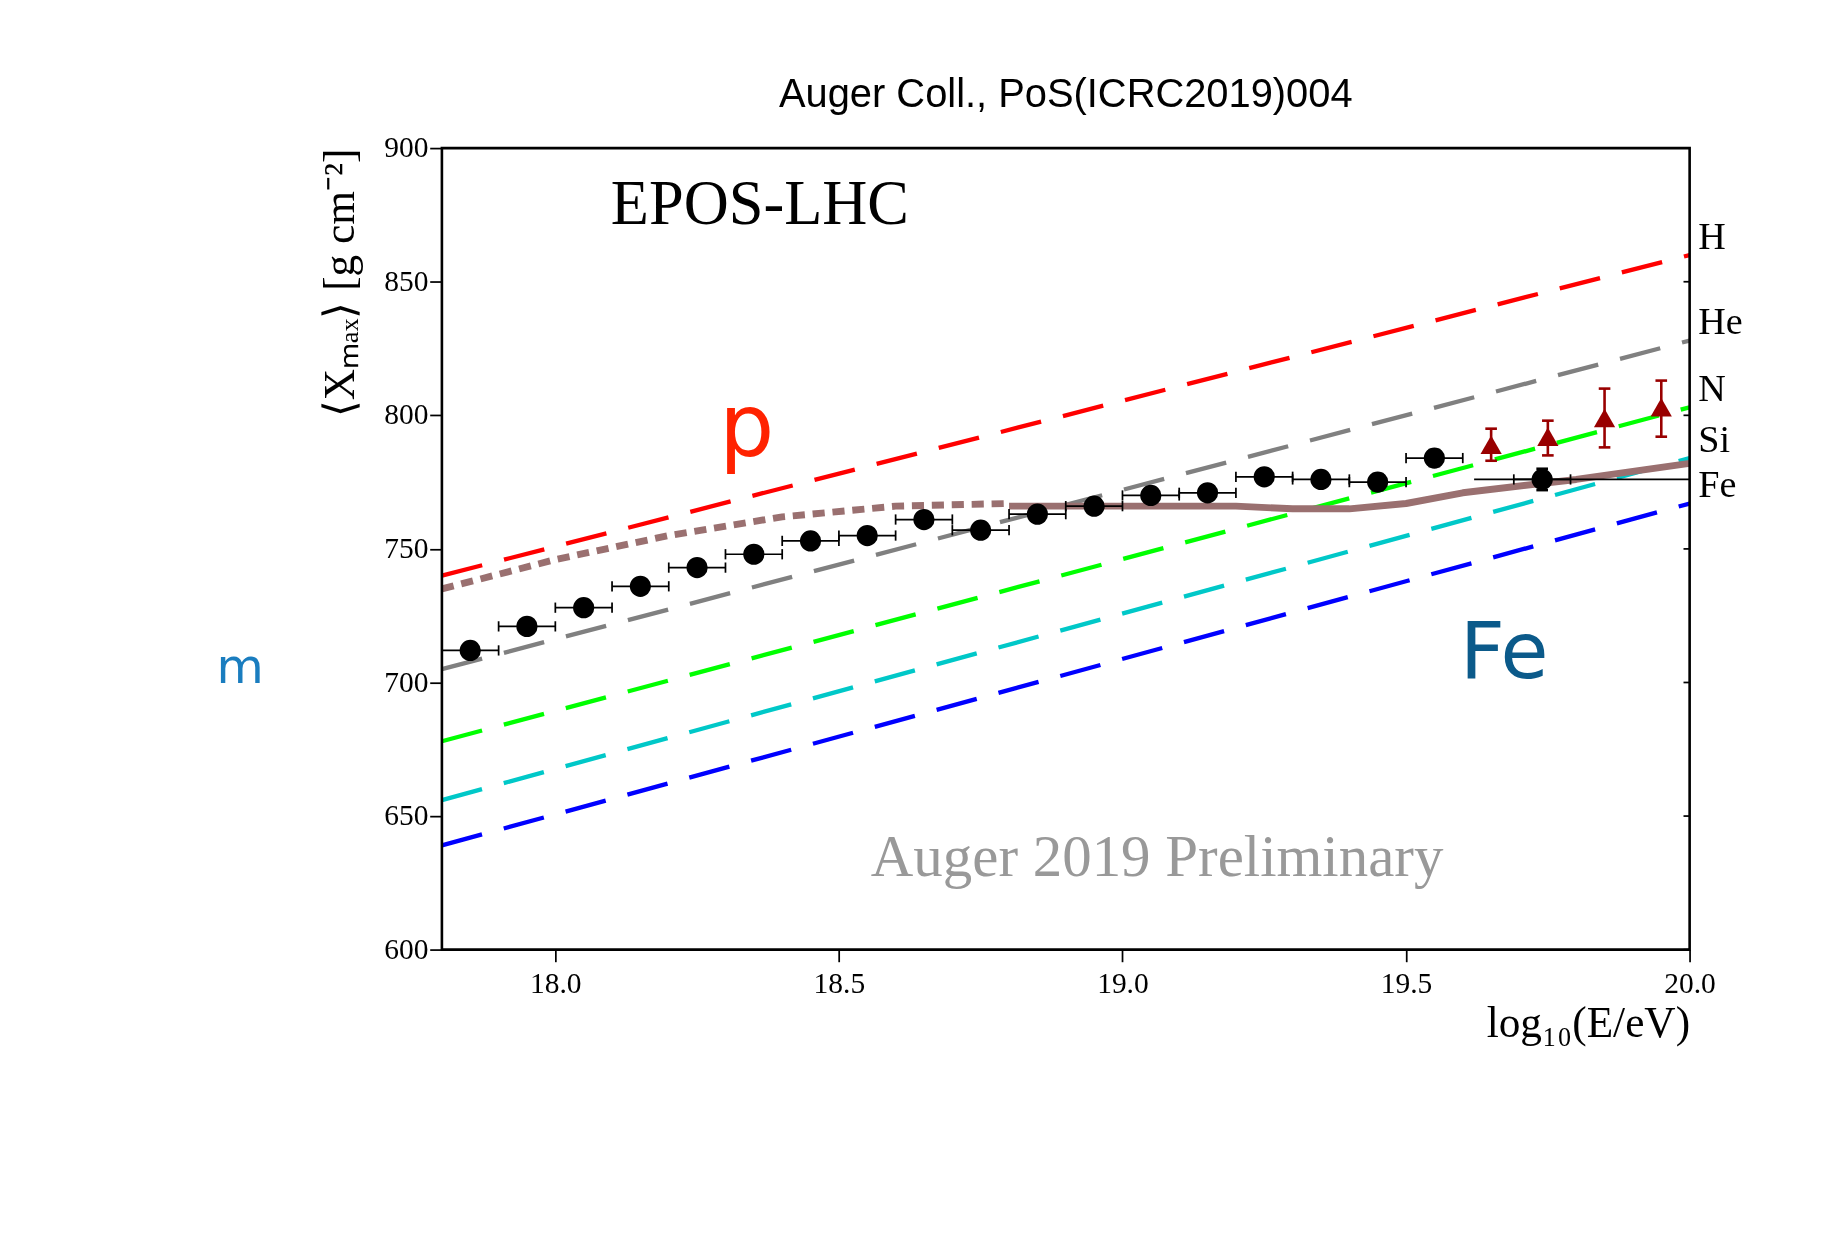 The height and width of the screenshot is (1250, 1830). I want to click on y-tick-label: 750, so click(406, 548).